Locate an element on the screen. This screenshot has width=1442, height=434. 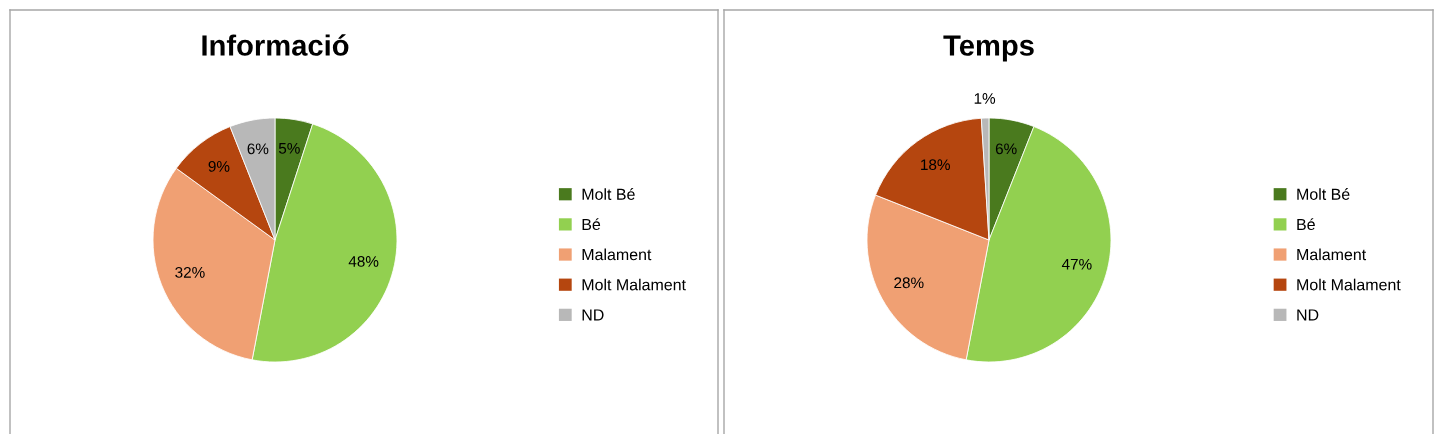
data-label: 5% is located at coordinates (289, 148).